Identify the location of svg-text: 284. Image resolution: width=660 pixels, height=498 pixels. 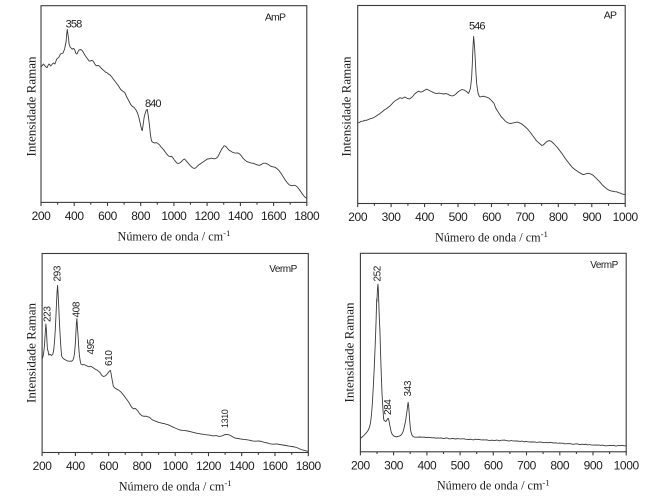
(388, 407).